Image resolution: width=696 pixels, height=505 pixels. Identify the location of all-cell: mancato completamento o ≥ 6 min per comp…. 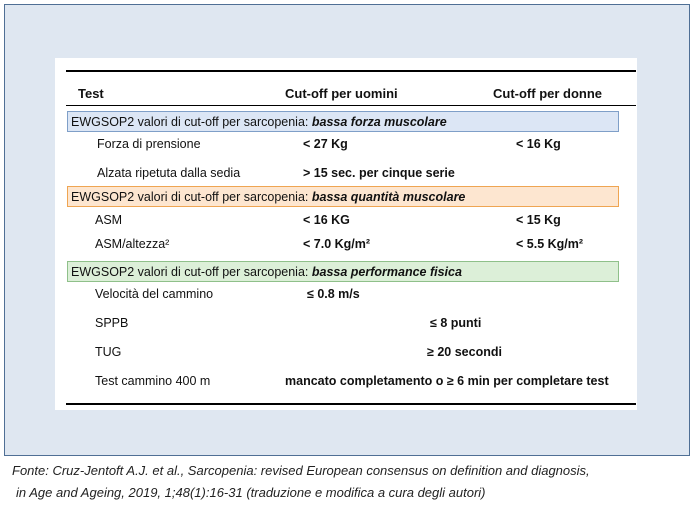
(447, 381).